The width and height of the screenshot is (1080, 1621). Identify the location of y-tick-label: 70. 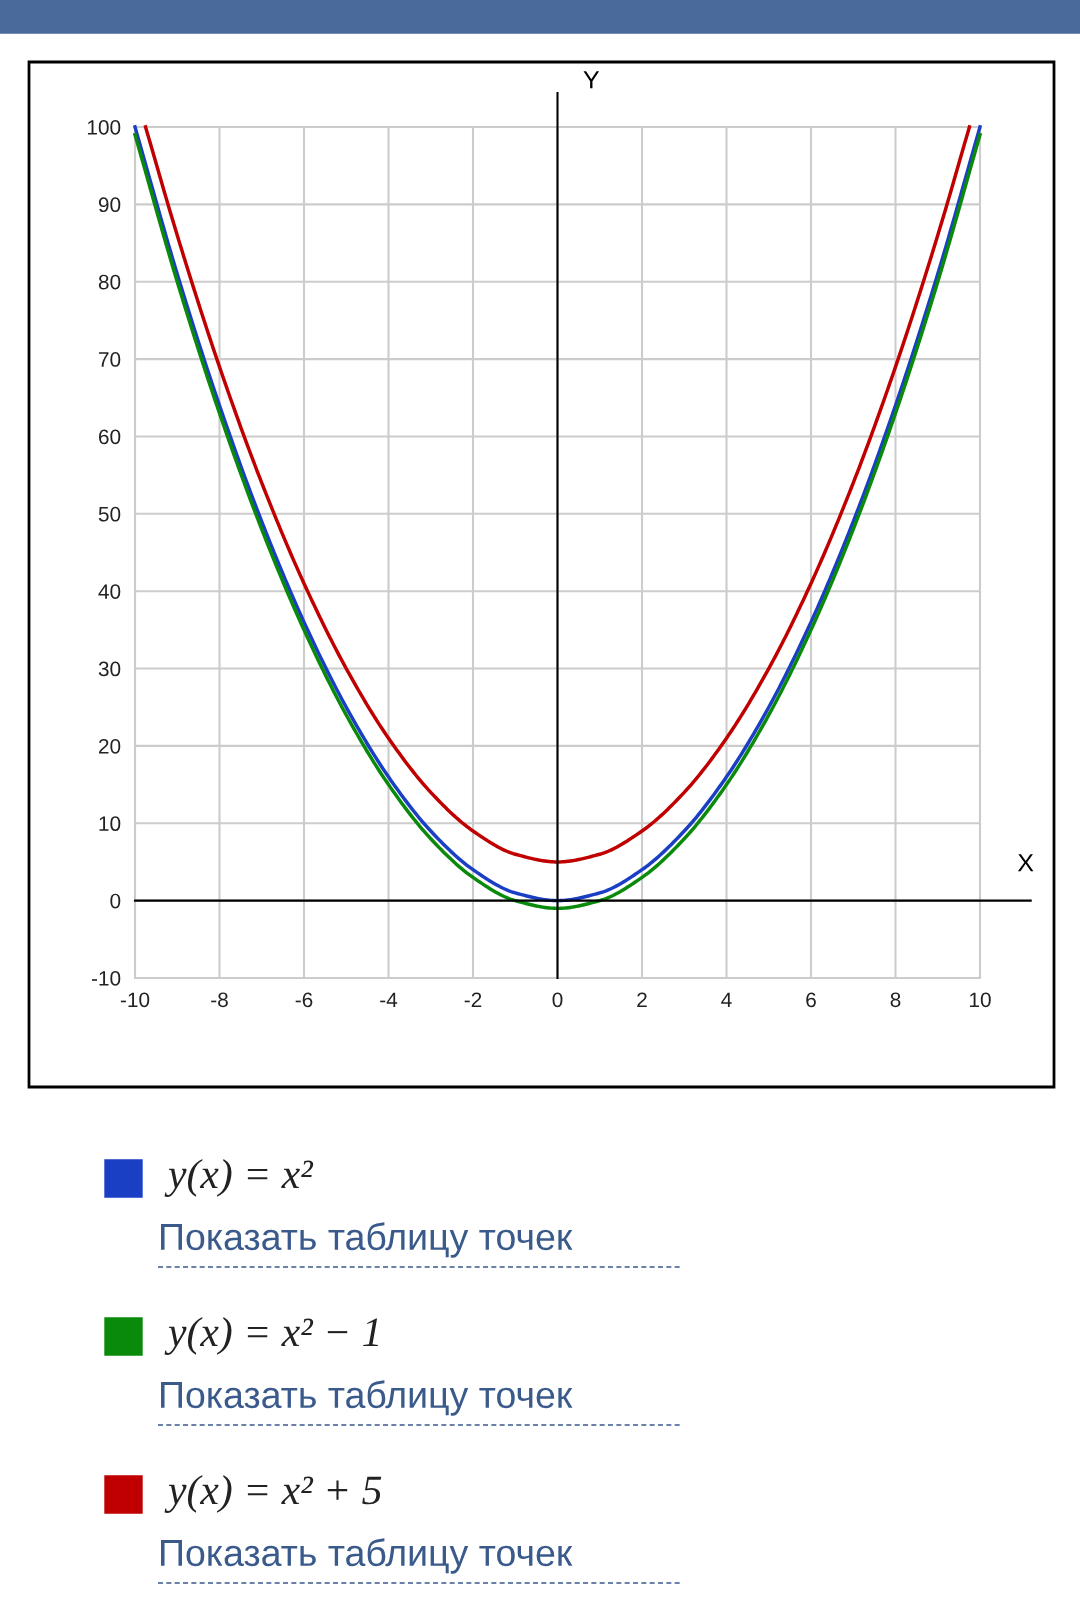
(110, 359).